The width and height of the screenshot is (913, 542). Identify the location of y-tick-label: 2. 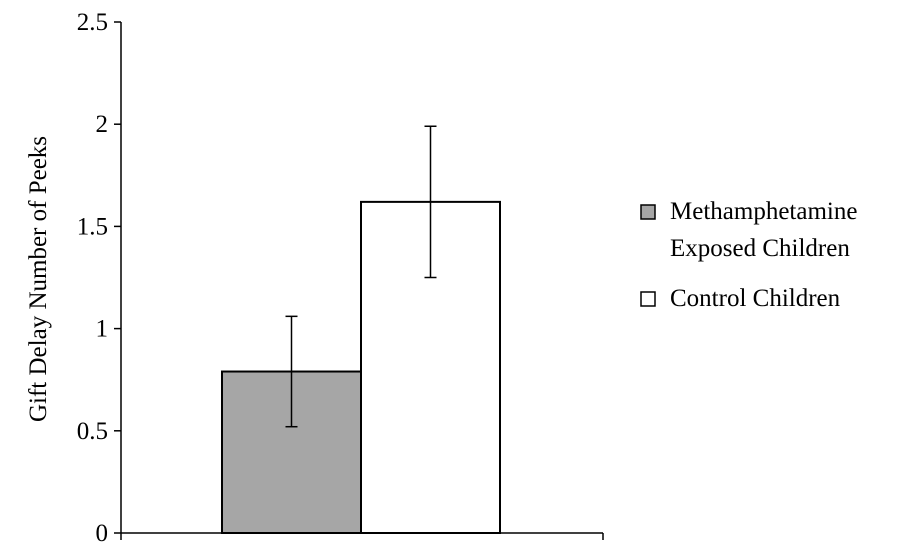
(102, 124).